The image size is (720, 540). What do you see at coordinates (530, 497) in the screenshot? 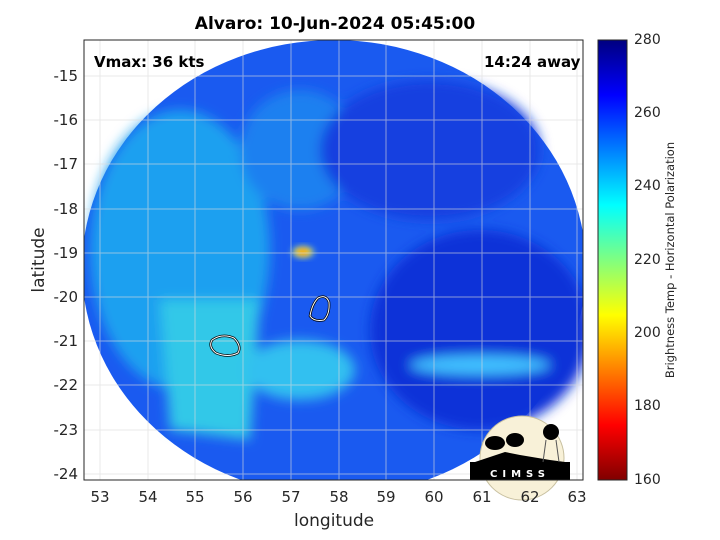
I see `x-tick: 62` at bounding box center [530, 497].